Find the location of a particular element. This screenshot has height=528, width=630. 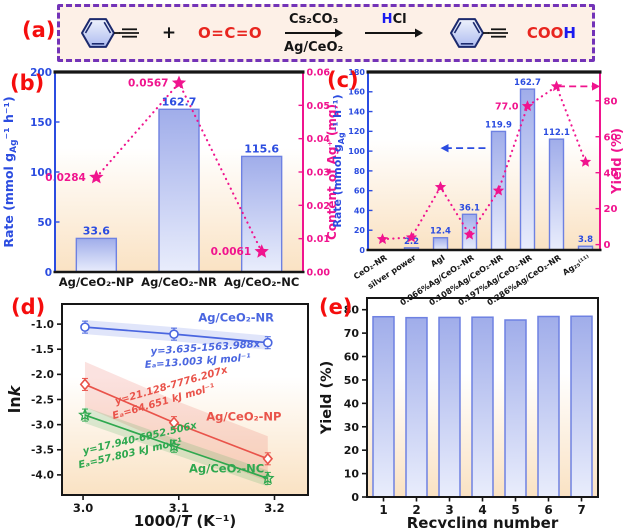

acid-label: H Cl is located at coordinates (394, 19).